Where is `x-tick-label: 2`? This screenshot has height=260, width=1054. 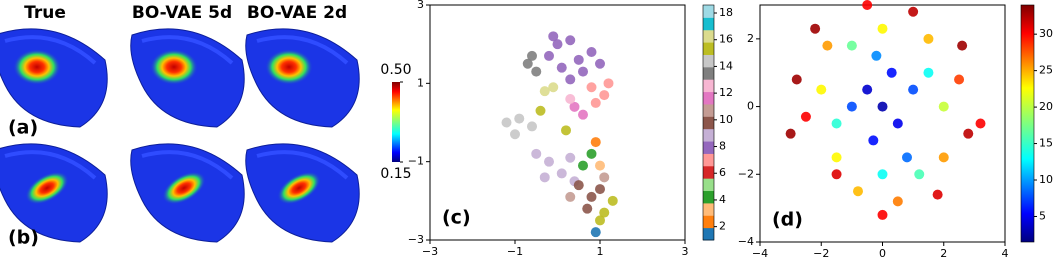
x-tick-label: 2 is located at coordinates (943, 253).